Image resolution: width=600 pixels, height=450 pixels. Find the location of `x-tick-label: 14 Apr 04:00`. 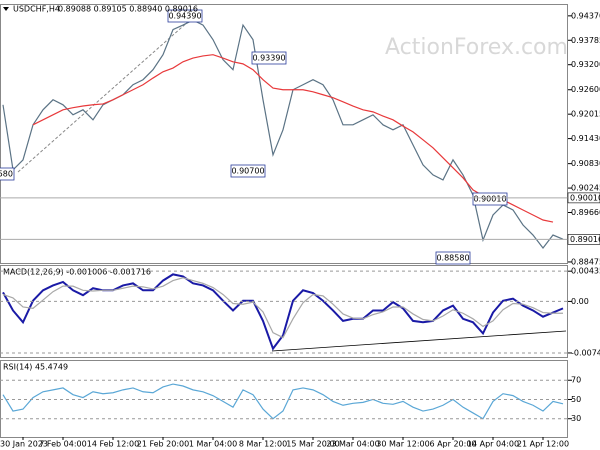

x-tick-label: 14 Apr 04:00 is located at coordinates (493, 444).